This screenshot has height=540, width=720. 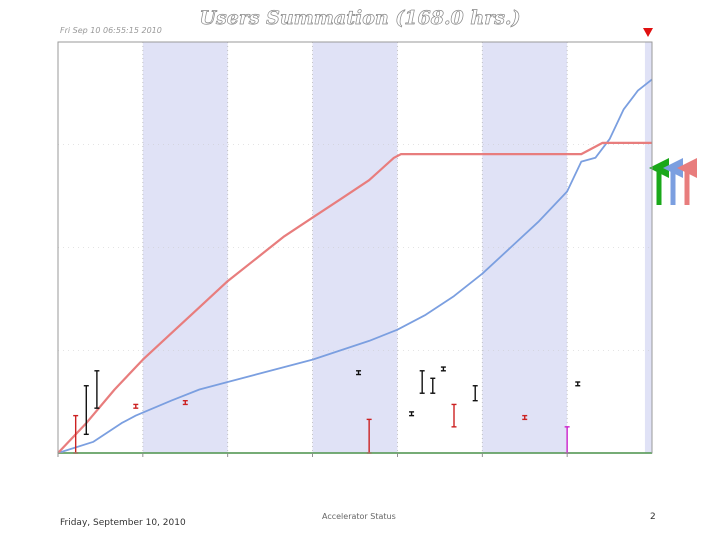 What do you see at coordinates (653, 517) in the screenshot?
I see `page-number: 2` at bounding box center [653, 517].